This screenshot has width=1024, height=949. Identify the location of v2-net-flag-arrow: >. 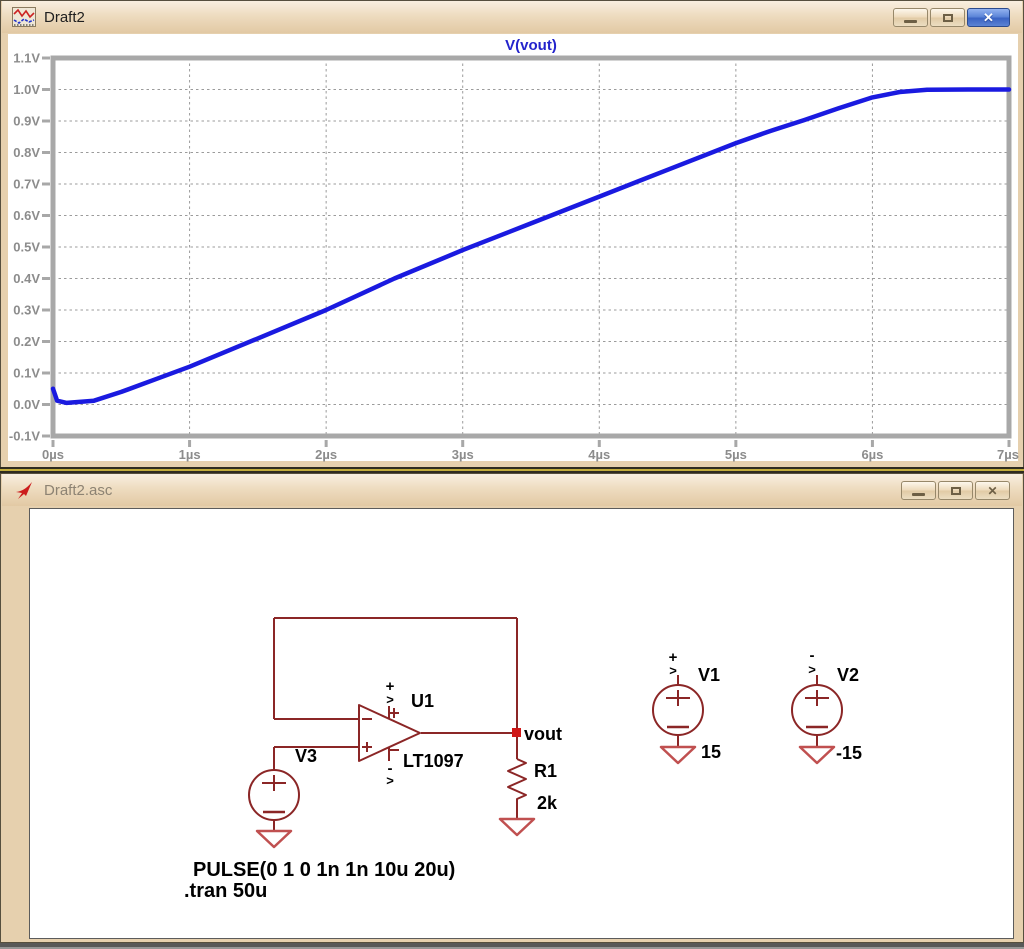
(812, 669).